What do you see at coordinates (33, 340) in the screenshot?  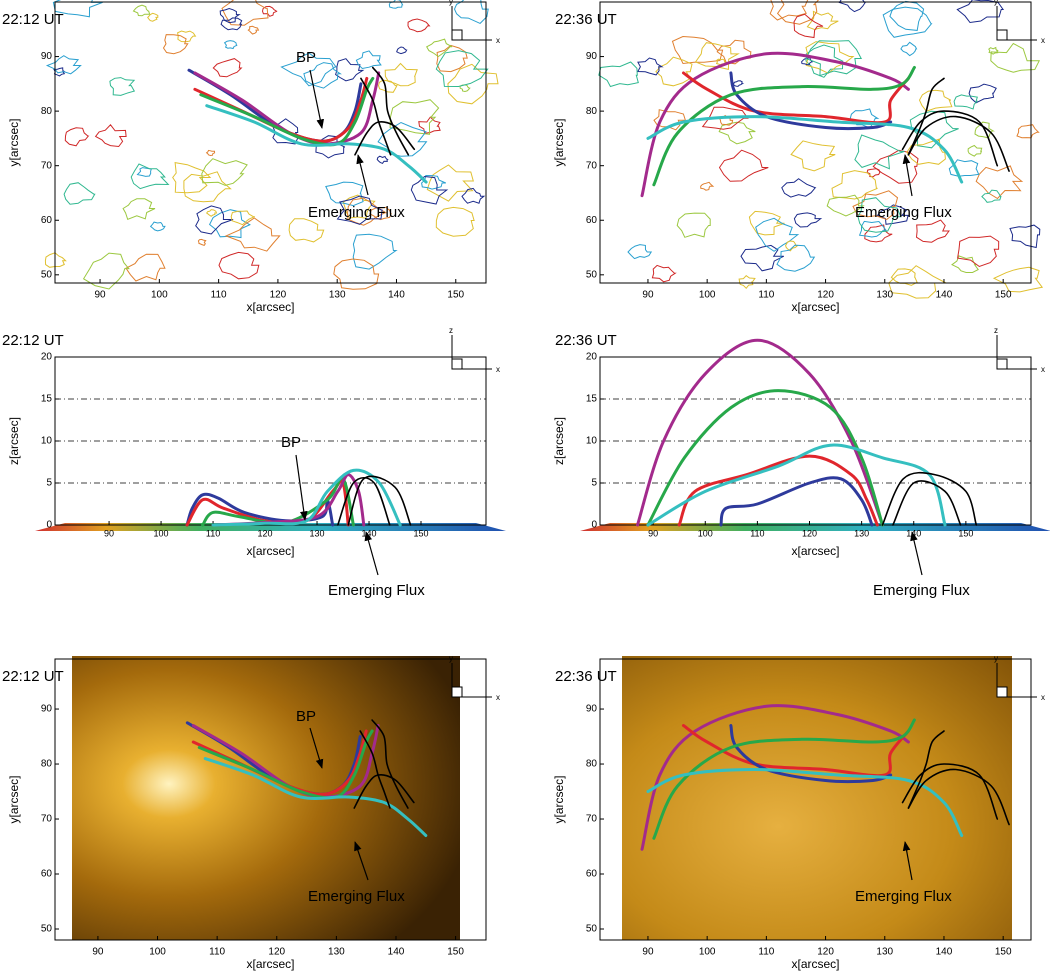 I see `time-label: 22:12 UT` at bounding box center [33, 340].